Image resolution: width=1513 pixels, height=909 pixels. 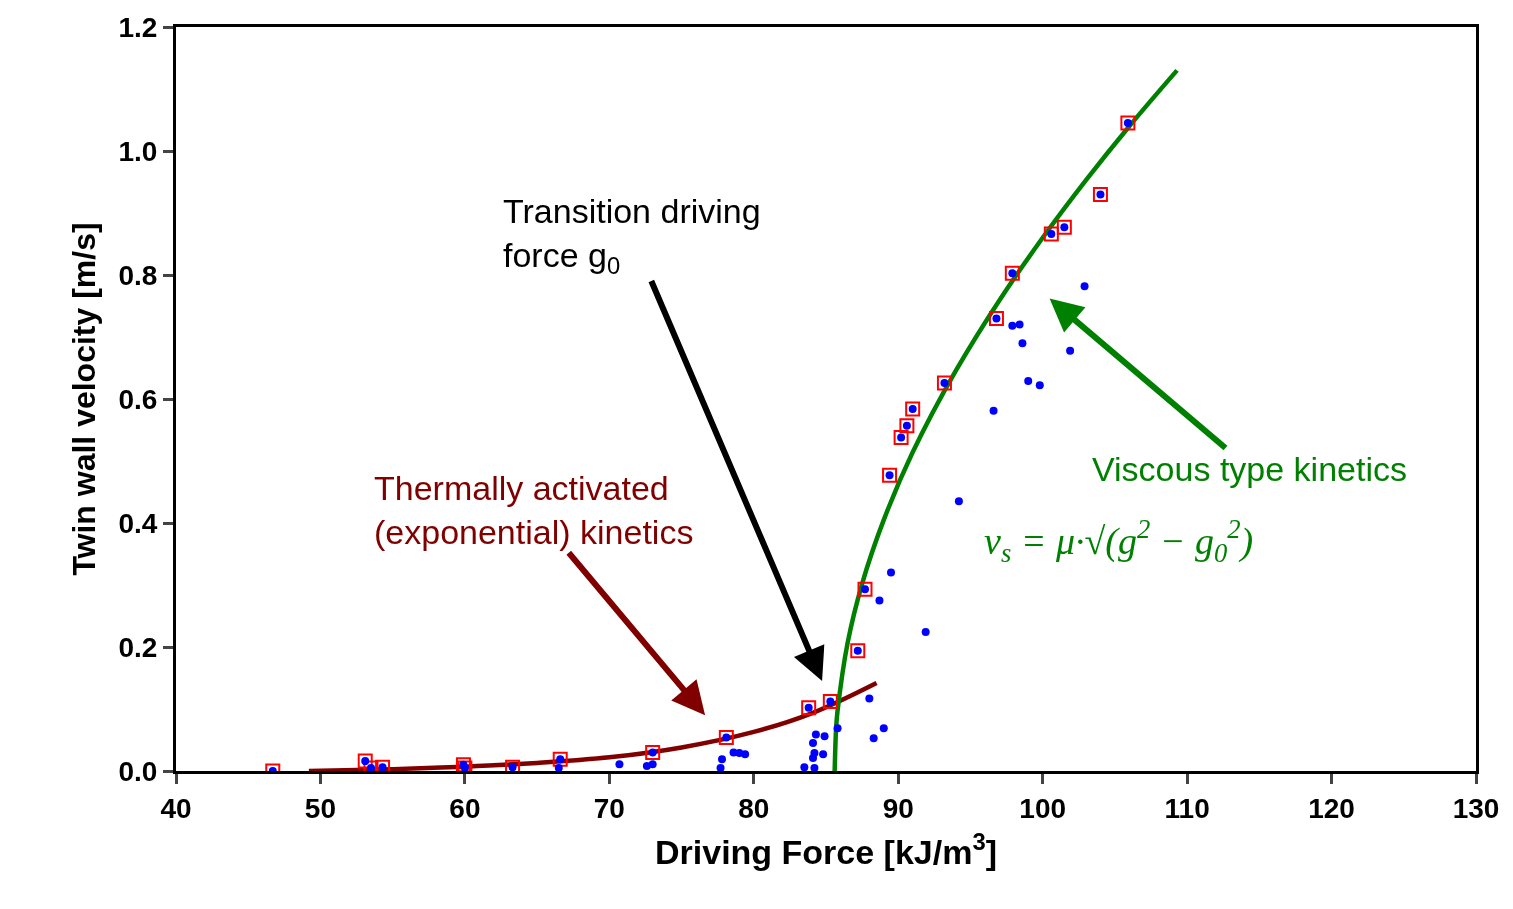 What do you see at coordinates (1119, 541) in the screenshot?
I see `annotation: v$_{s}$ = μ·√(g$^{2}$ − g$_{0}$$^{2}$)` at bounding box center [1119, 541].